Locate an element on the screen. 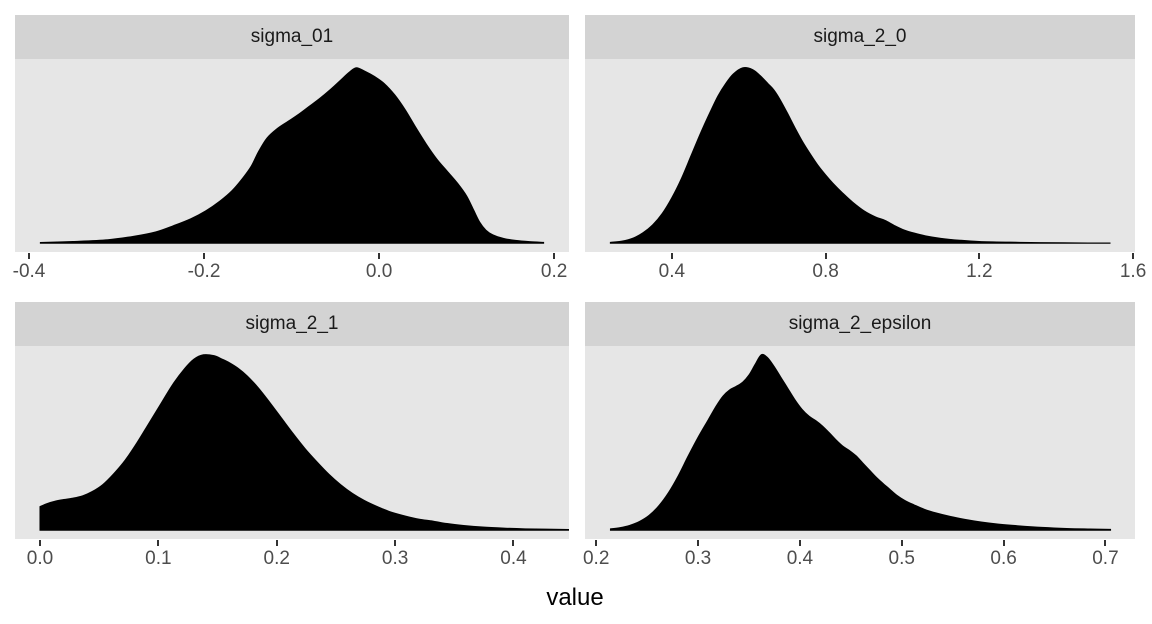 The height and width of the screenshot is (624, 1152). facet-strip: sigma_2_epsilon is located at coordinates (860, 324).